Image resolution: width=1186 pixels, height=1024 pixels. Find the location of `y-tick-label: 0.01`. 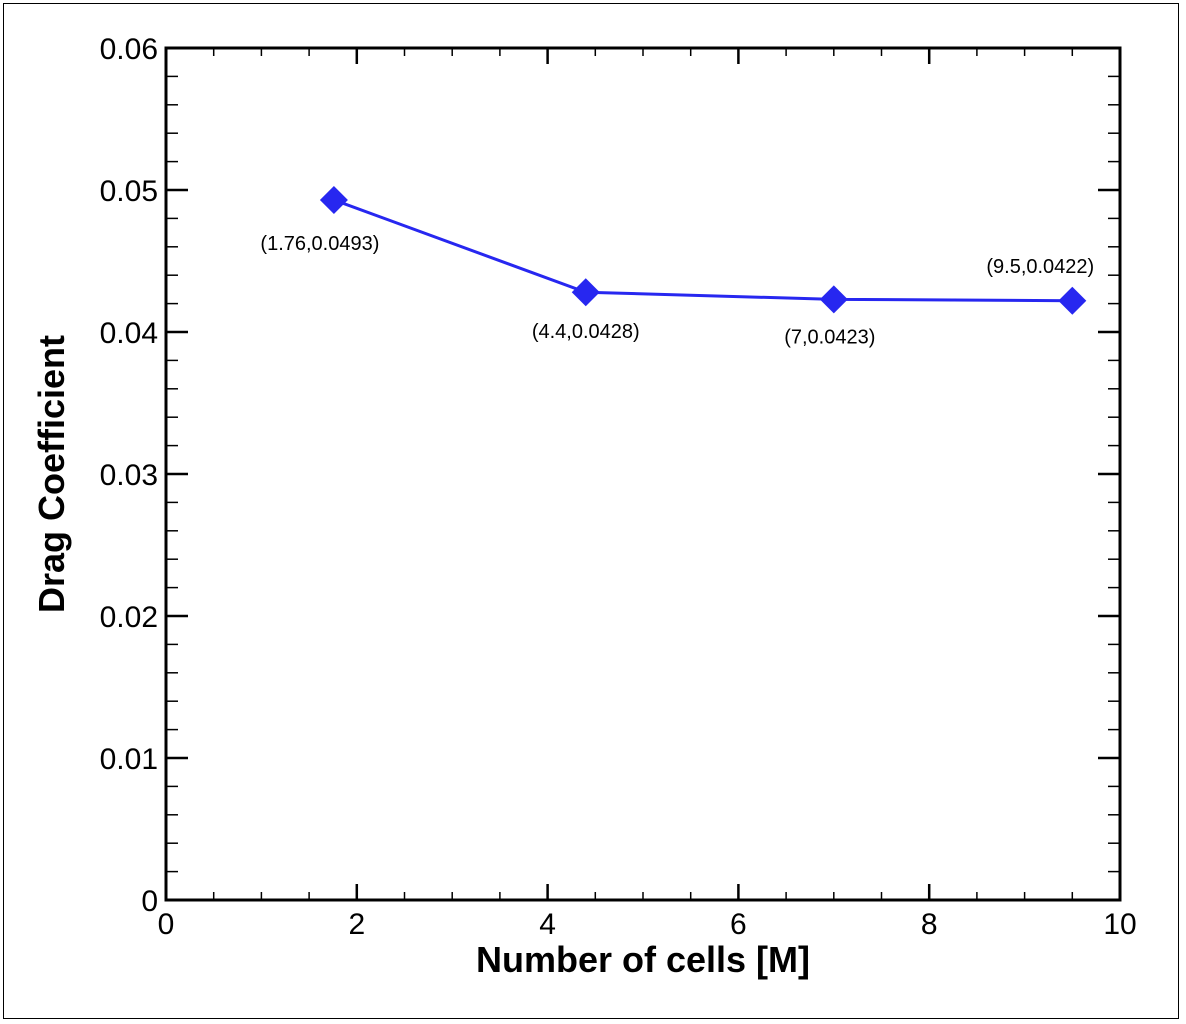

y-tick-label: 0.01 is located at coordinates (129, 759).